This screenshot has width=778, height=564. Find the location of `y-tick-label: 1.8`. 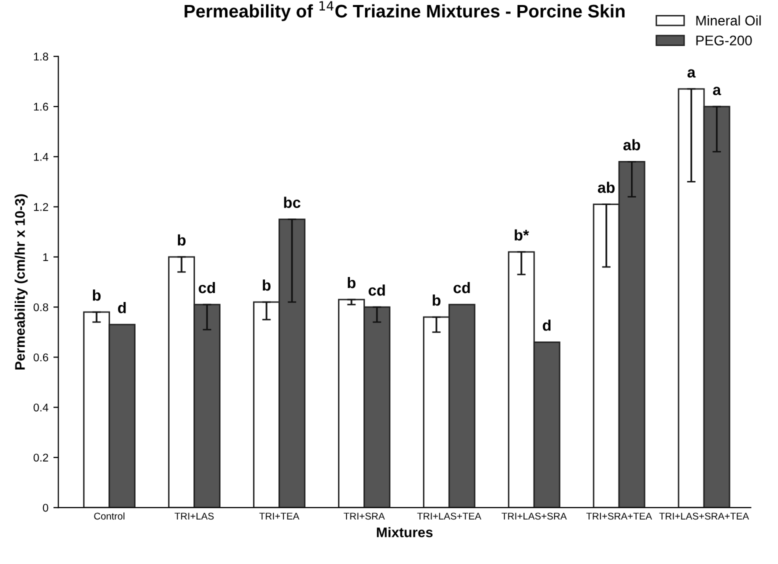

y-tick-label: 1.8 is located at coordinates (41, 56).